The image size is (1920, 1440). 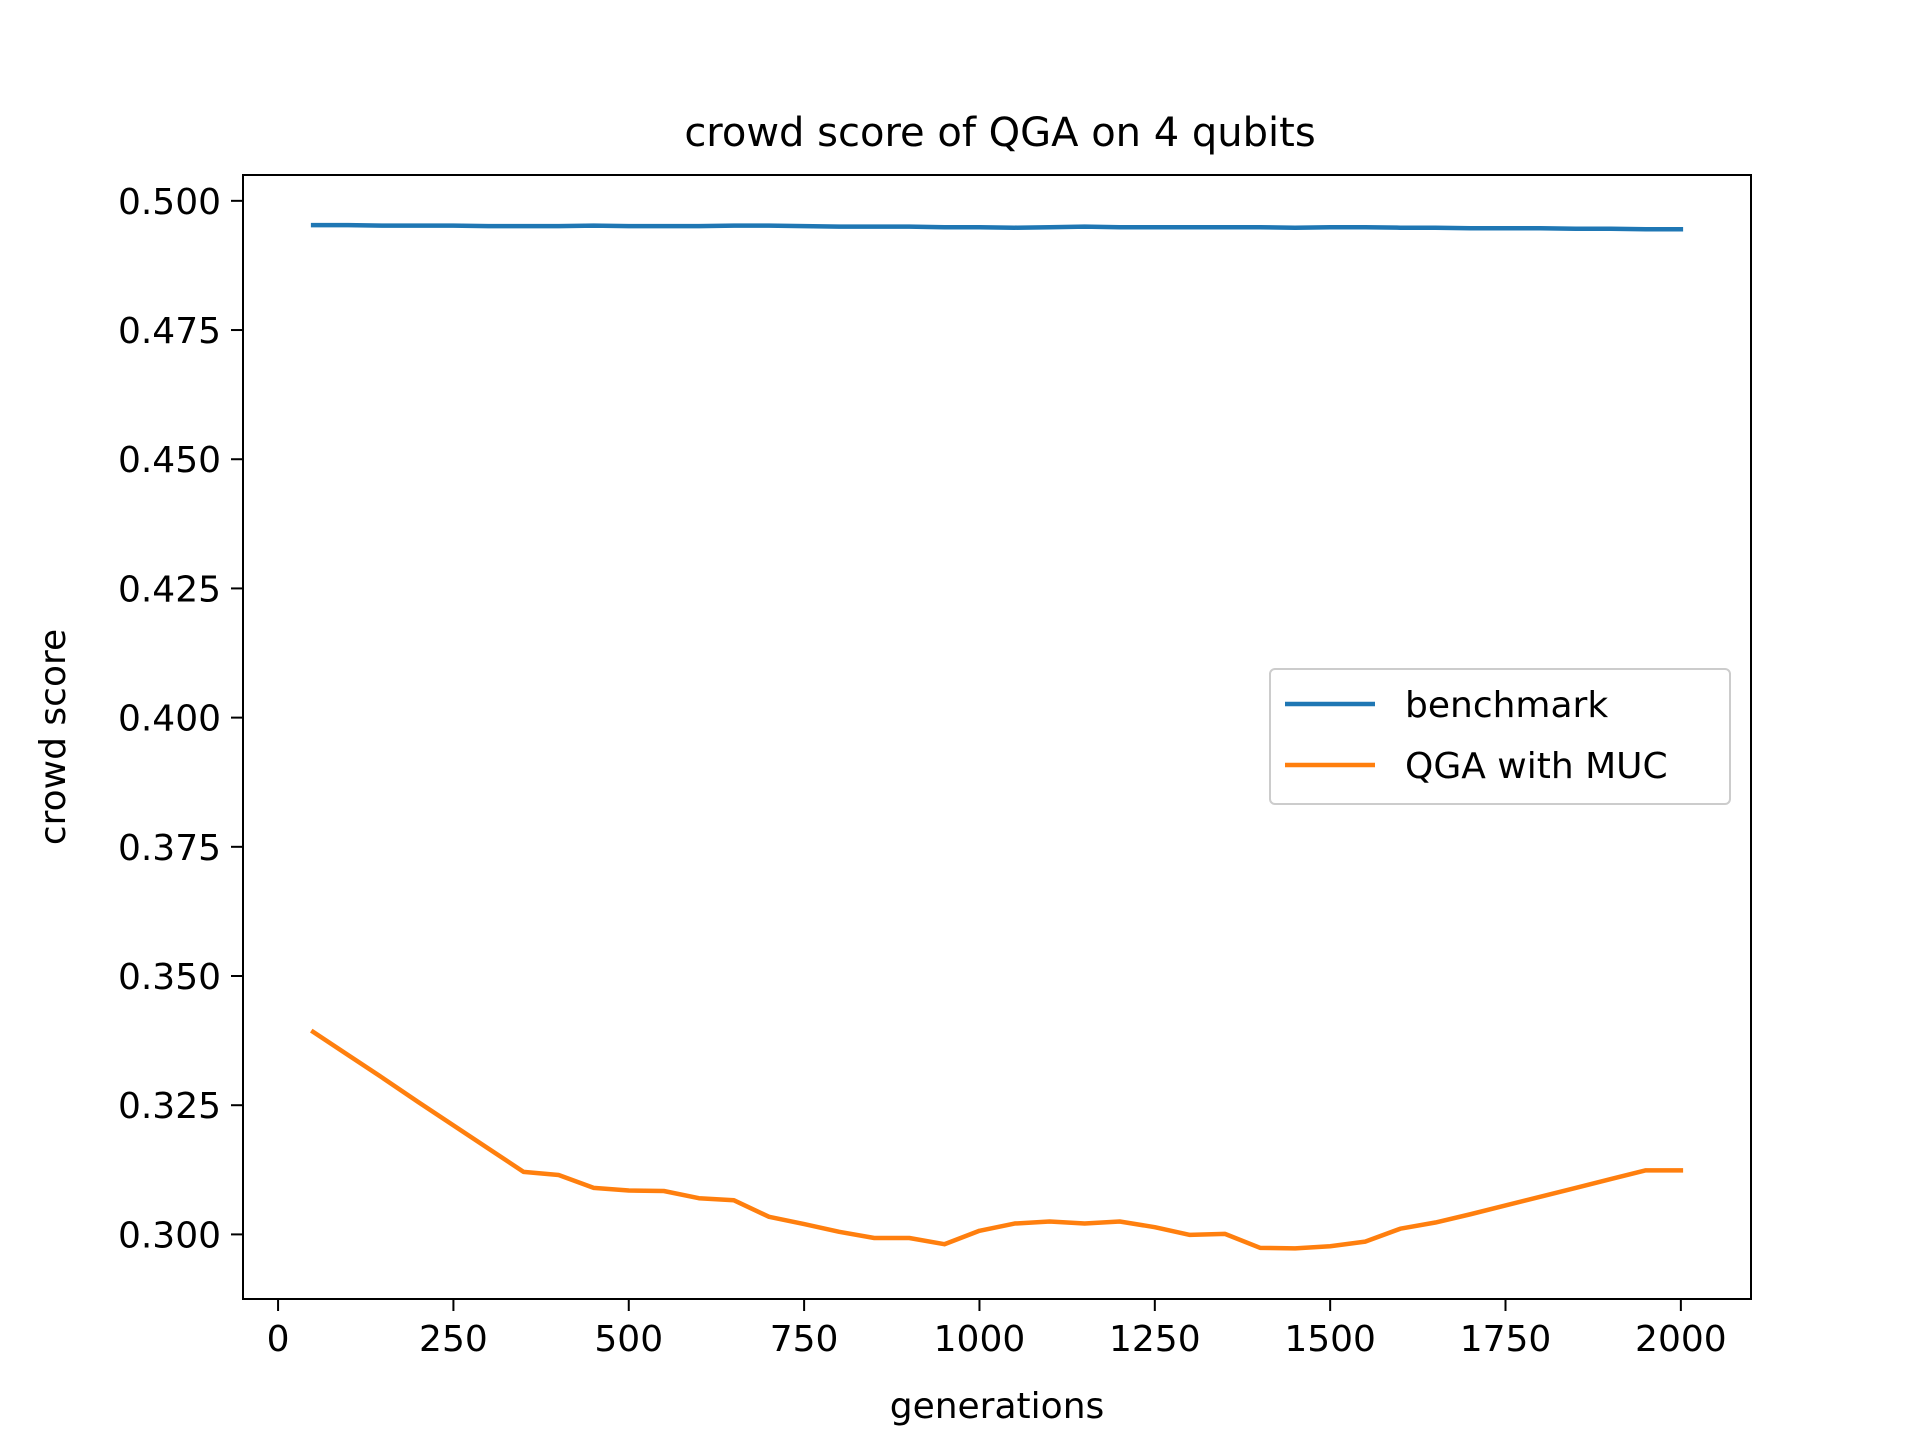 I want to click on y-tick-label: 0.375, so click(x=169, y=848).